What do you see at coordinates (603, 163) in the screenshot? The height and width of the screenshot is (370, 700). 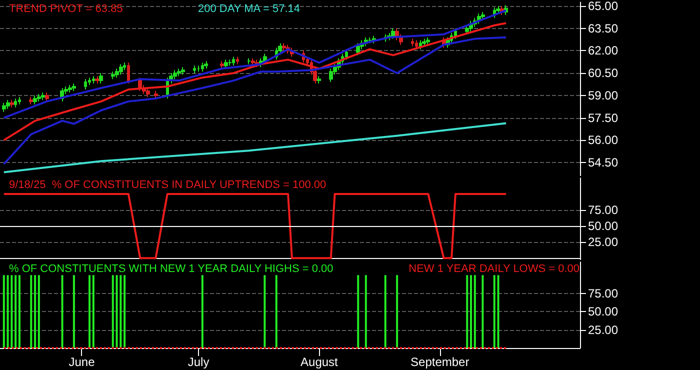 I see `y-tick-label: 54.50` at bounding box center [603, 163].